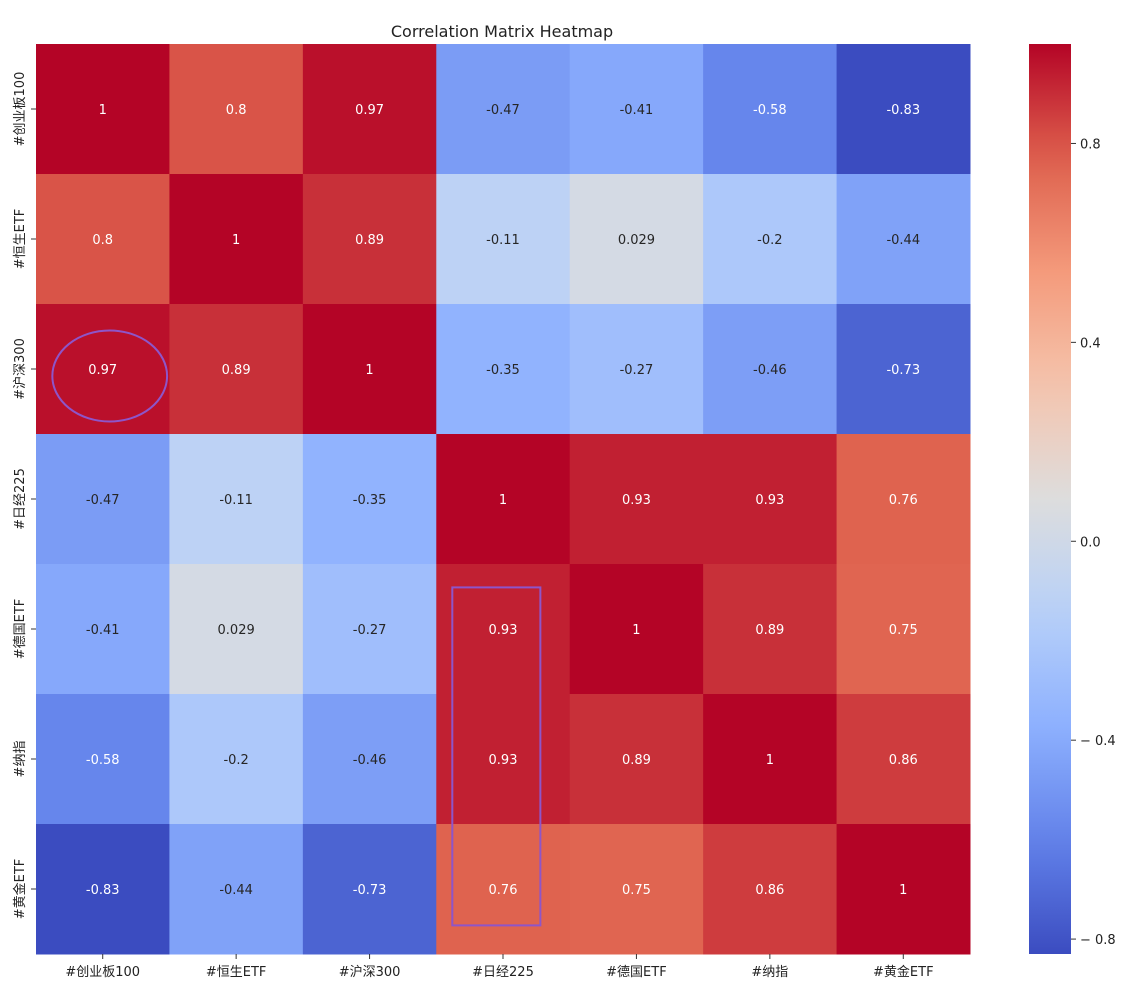  What do you see at coordinates (20, 759) in the screenshot?
I see `y-tick-label-5: #纳指` at bounding box center [20, 759].